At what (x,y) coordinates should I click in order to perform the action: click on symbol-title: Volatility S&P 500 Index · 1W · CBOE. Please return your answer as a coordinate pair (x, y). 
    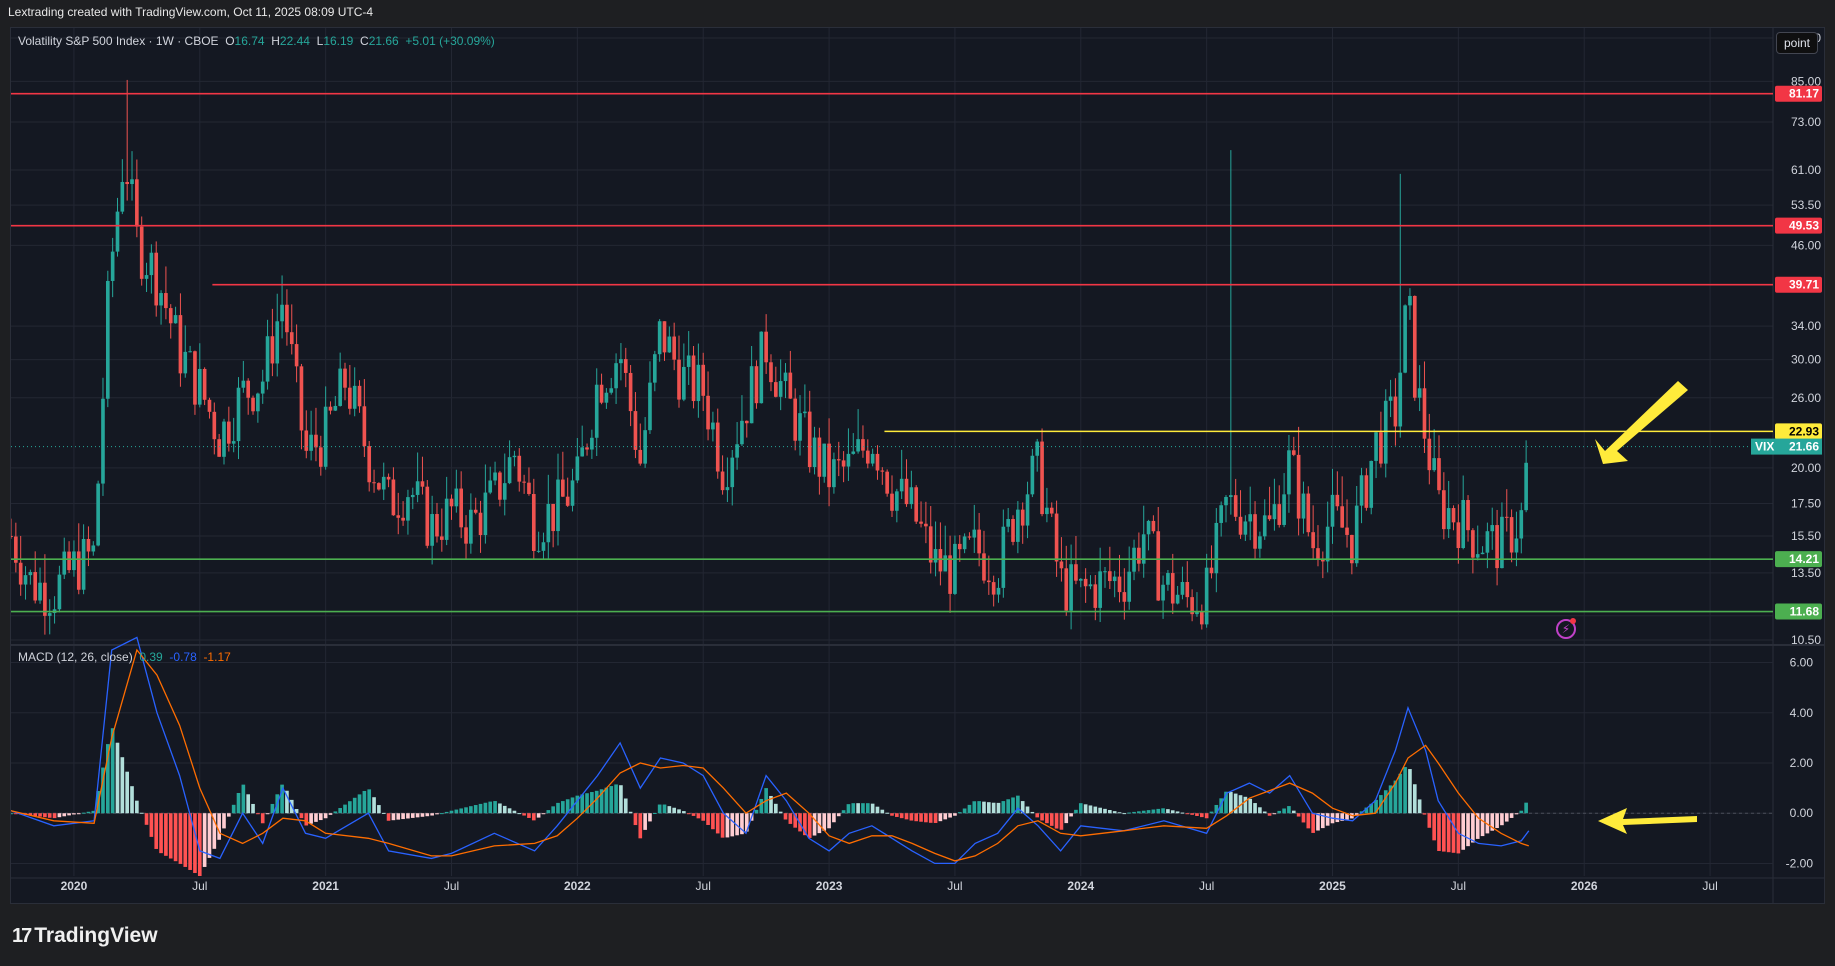
    Looking at the image, I should click on (118, 41).